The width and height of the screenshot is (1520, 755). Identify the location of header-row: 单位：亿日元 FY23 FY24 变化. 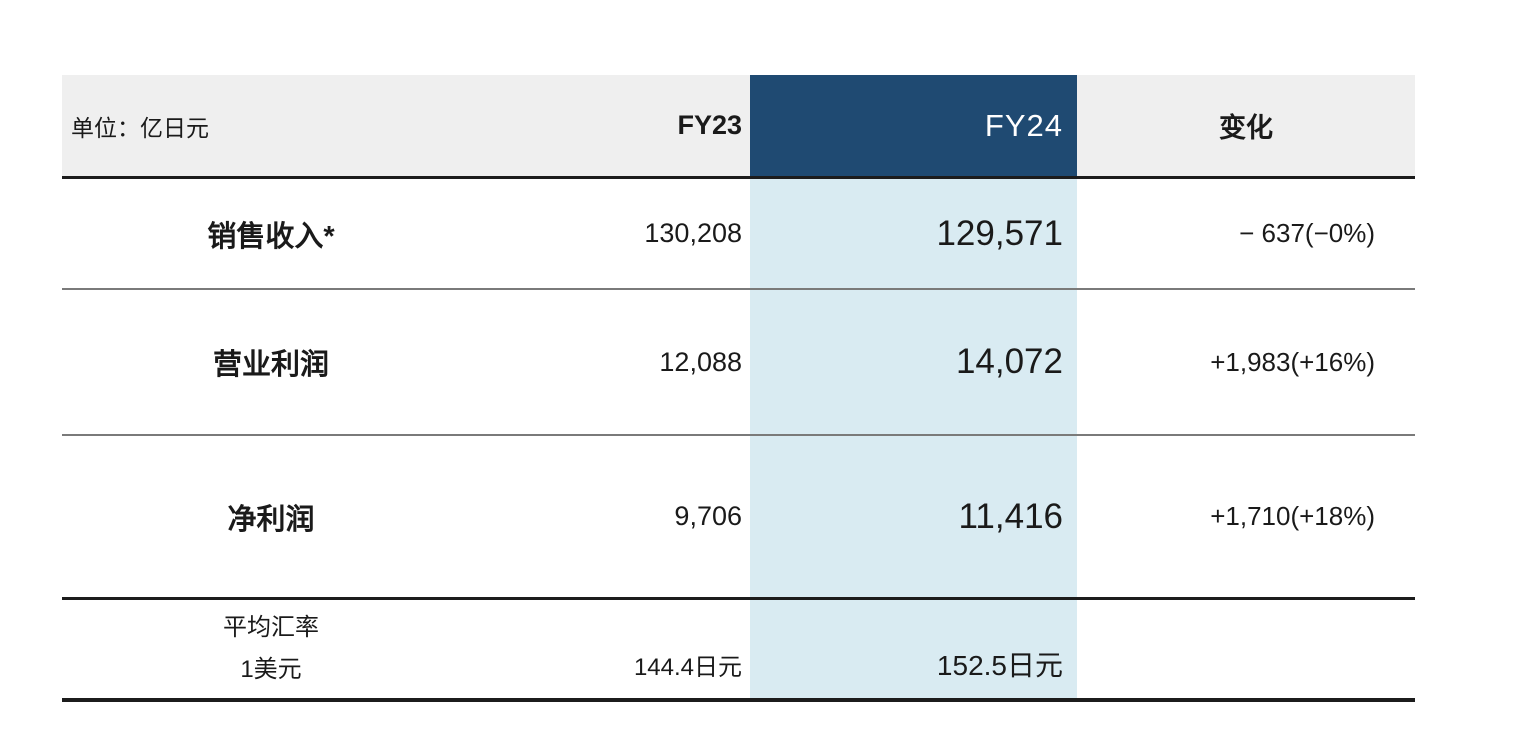
(738, 127).